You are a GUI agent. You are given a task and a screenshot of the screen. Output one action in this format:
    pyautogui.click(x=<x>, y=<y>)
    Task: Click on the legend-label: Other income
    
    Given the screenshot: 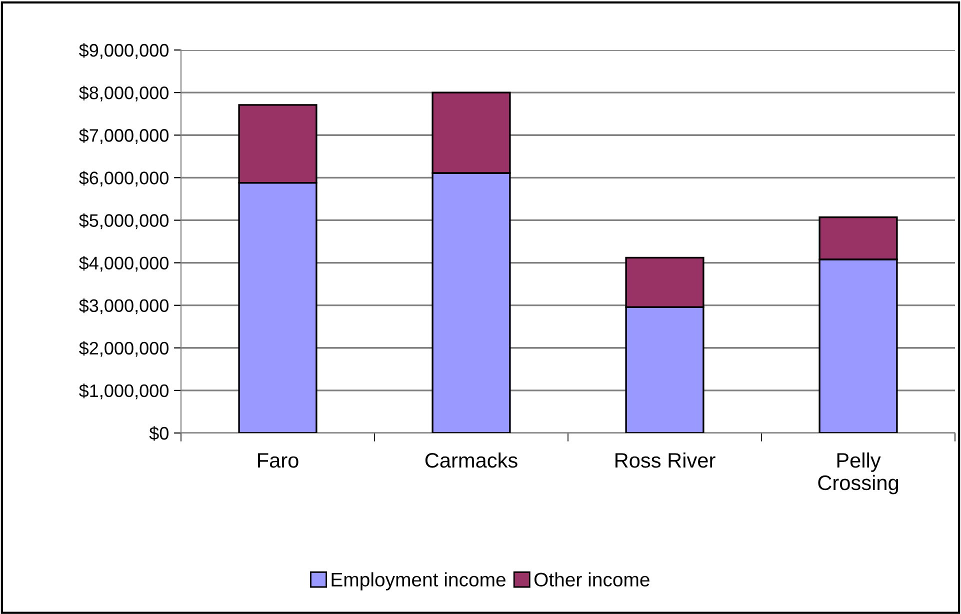 What is the action you would take?
    pyautogui.click(x=592, y=579)
    